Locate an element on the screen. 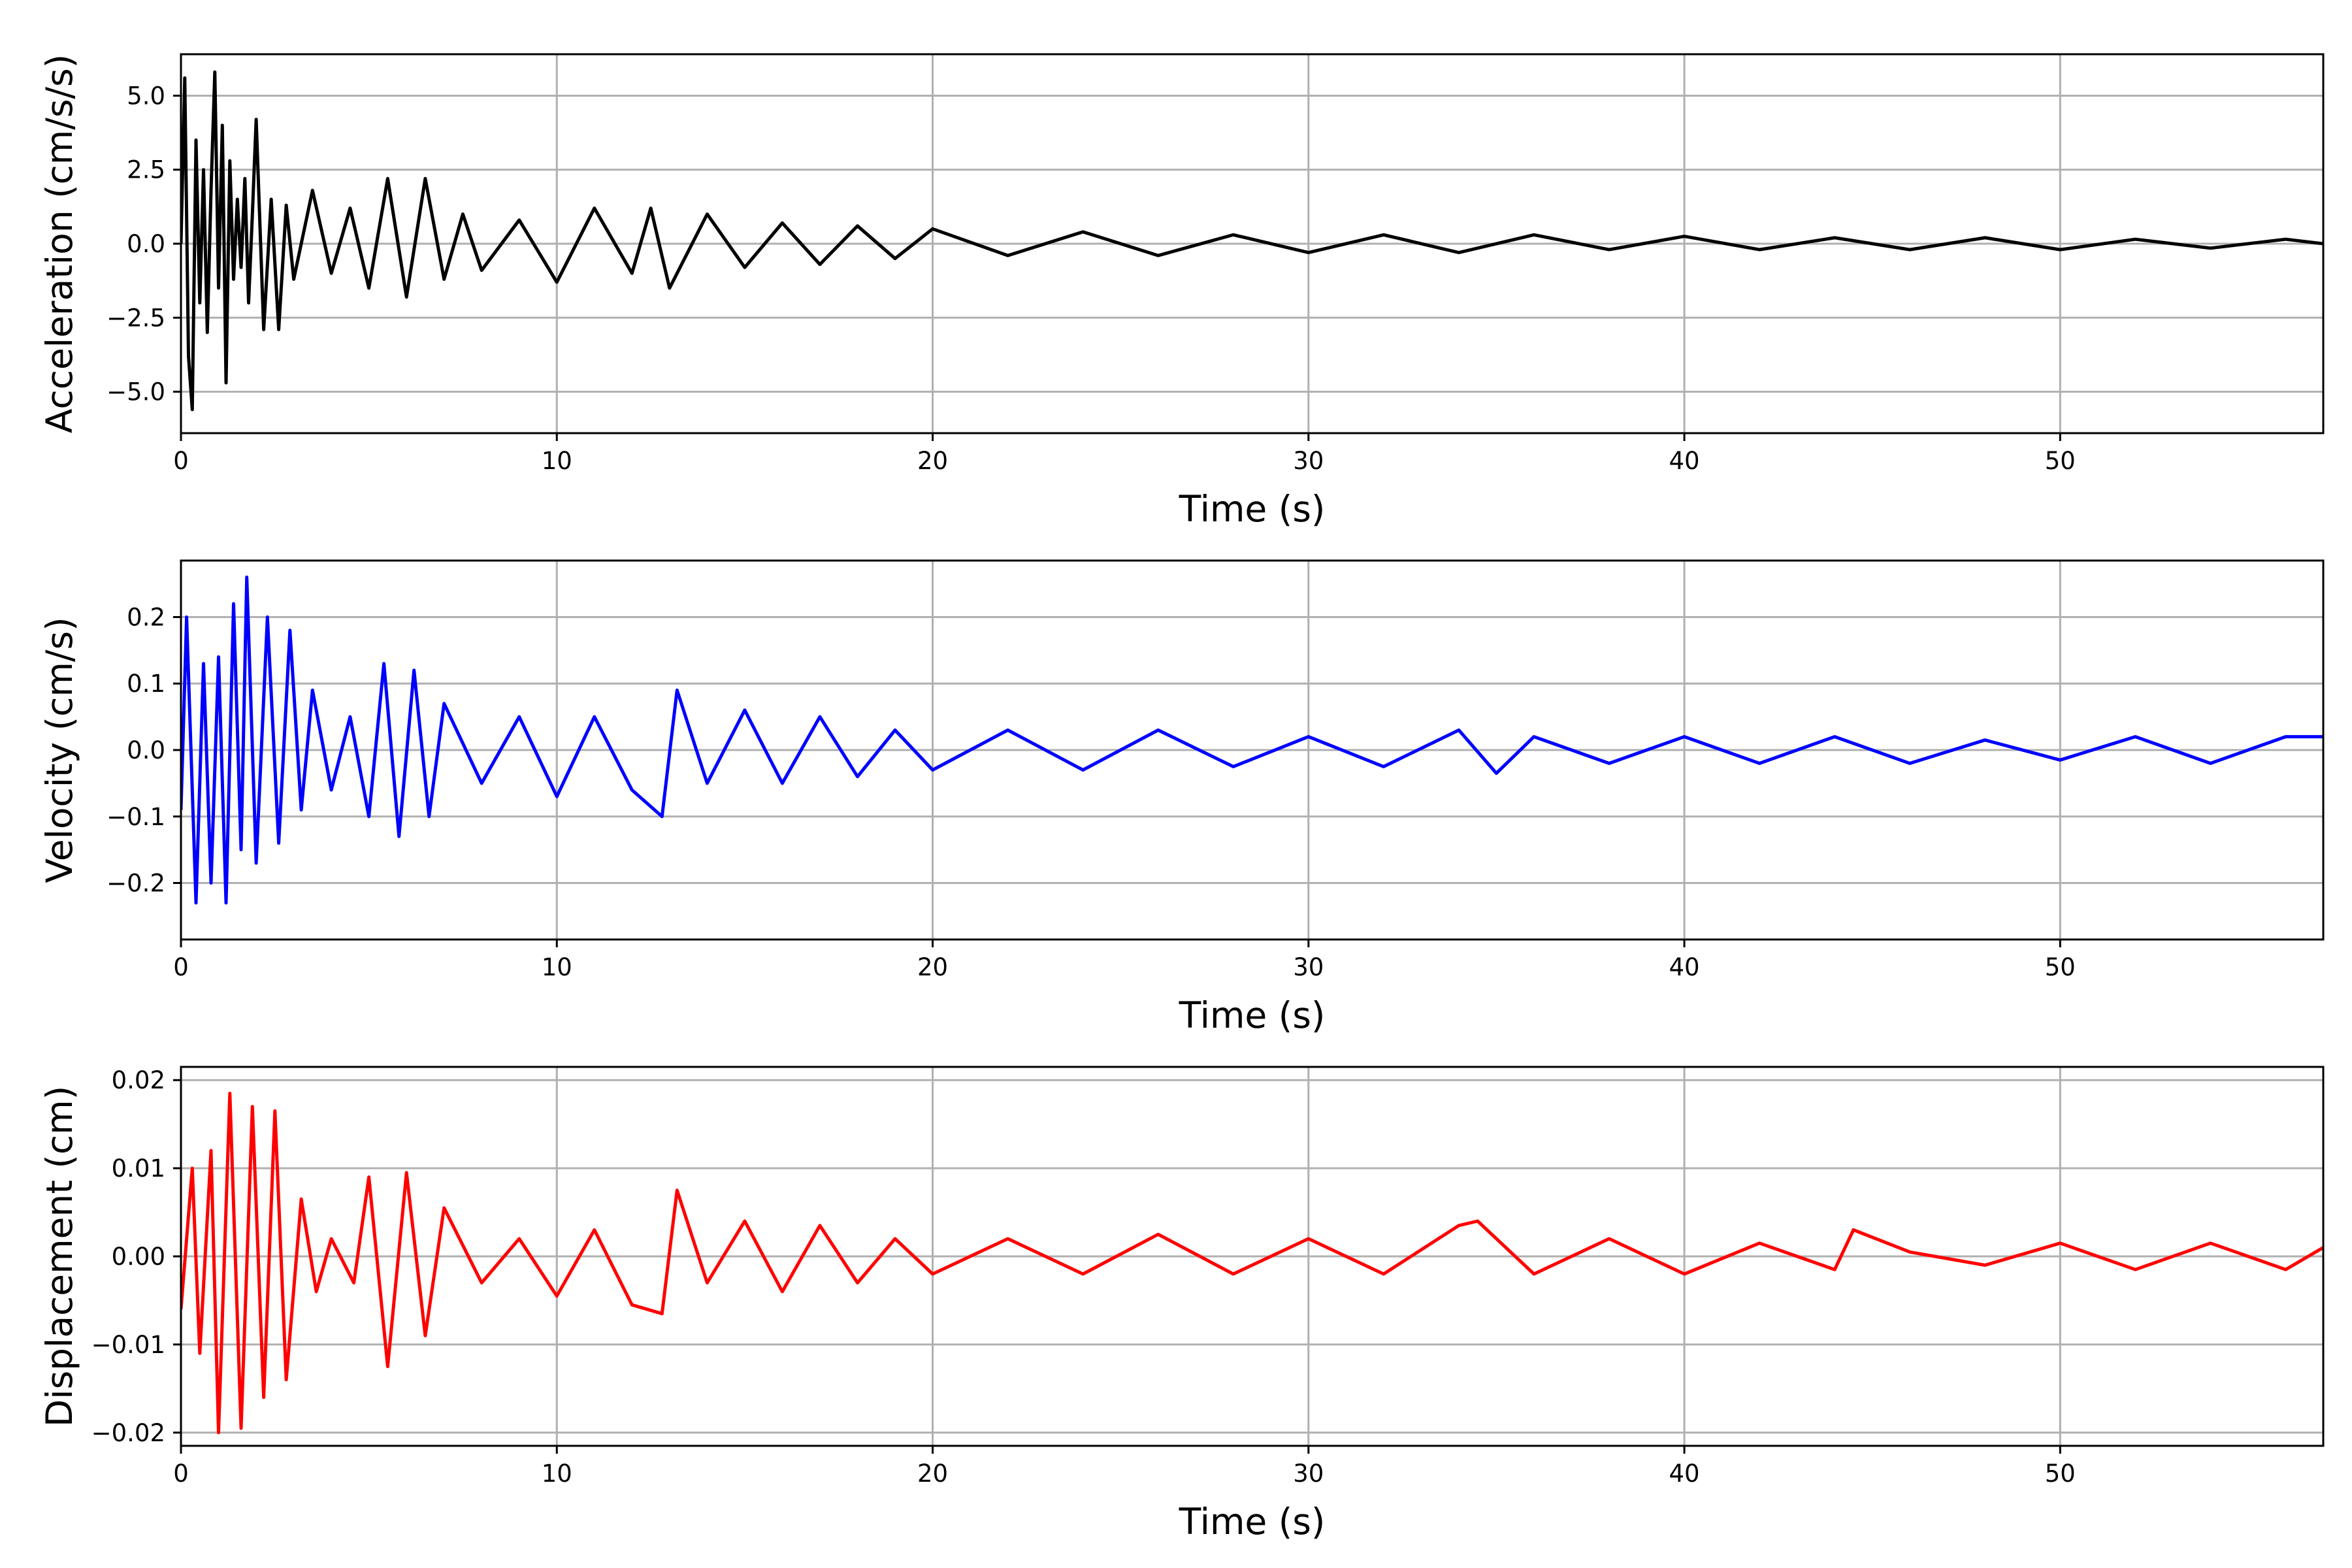 The height and width of the screenshot is (1568, 2352). acceleration-ytick-label: 2.5 is located at coordinates (146, 170).